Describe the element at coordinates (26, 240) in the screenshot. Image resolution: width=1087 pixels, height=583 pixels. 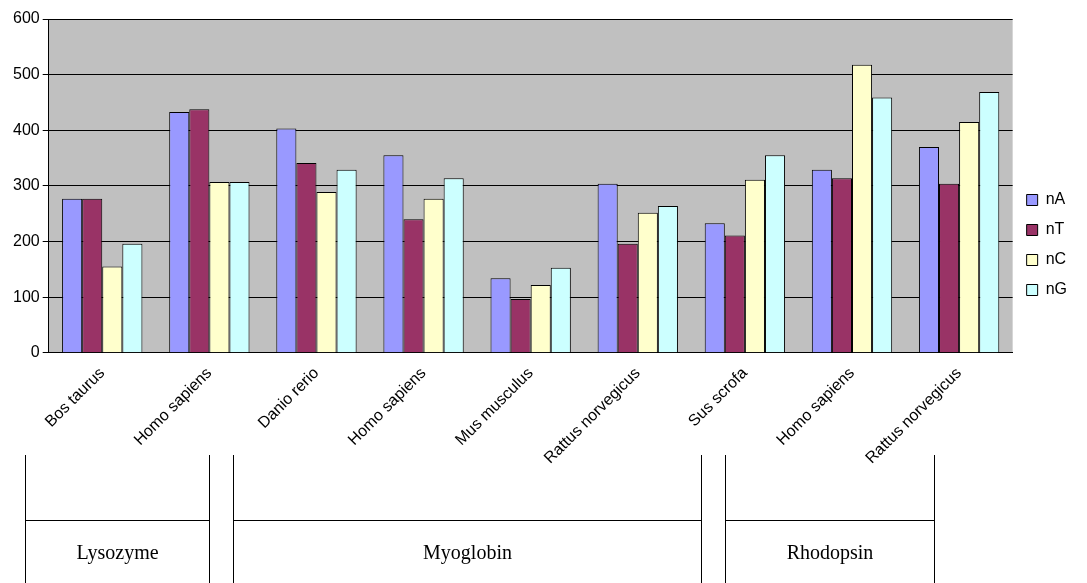
I see `y-tick-label: 200` at that location.